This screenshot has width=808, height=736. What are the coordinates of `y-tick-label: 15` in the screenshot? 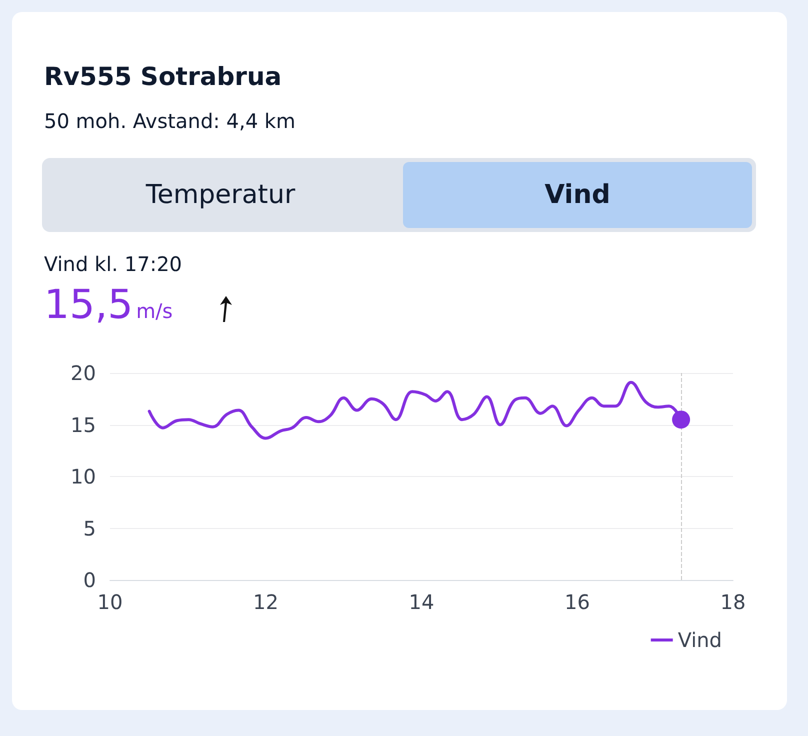 It's located at (83, 424).